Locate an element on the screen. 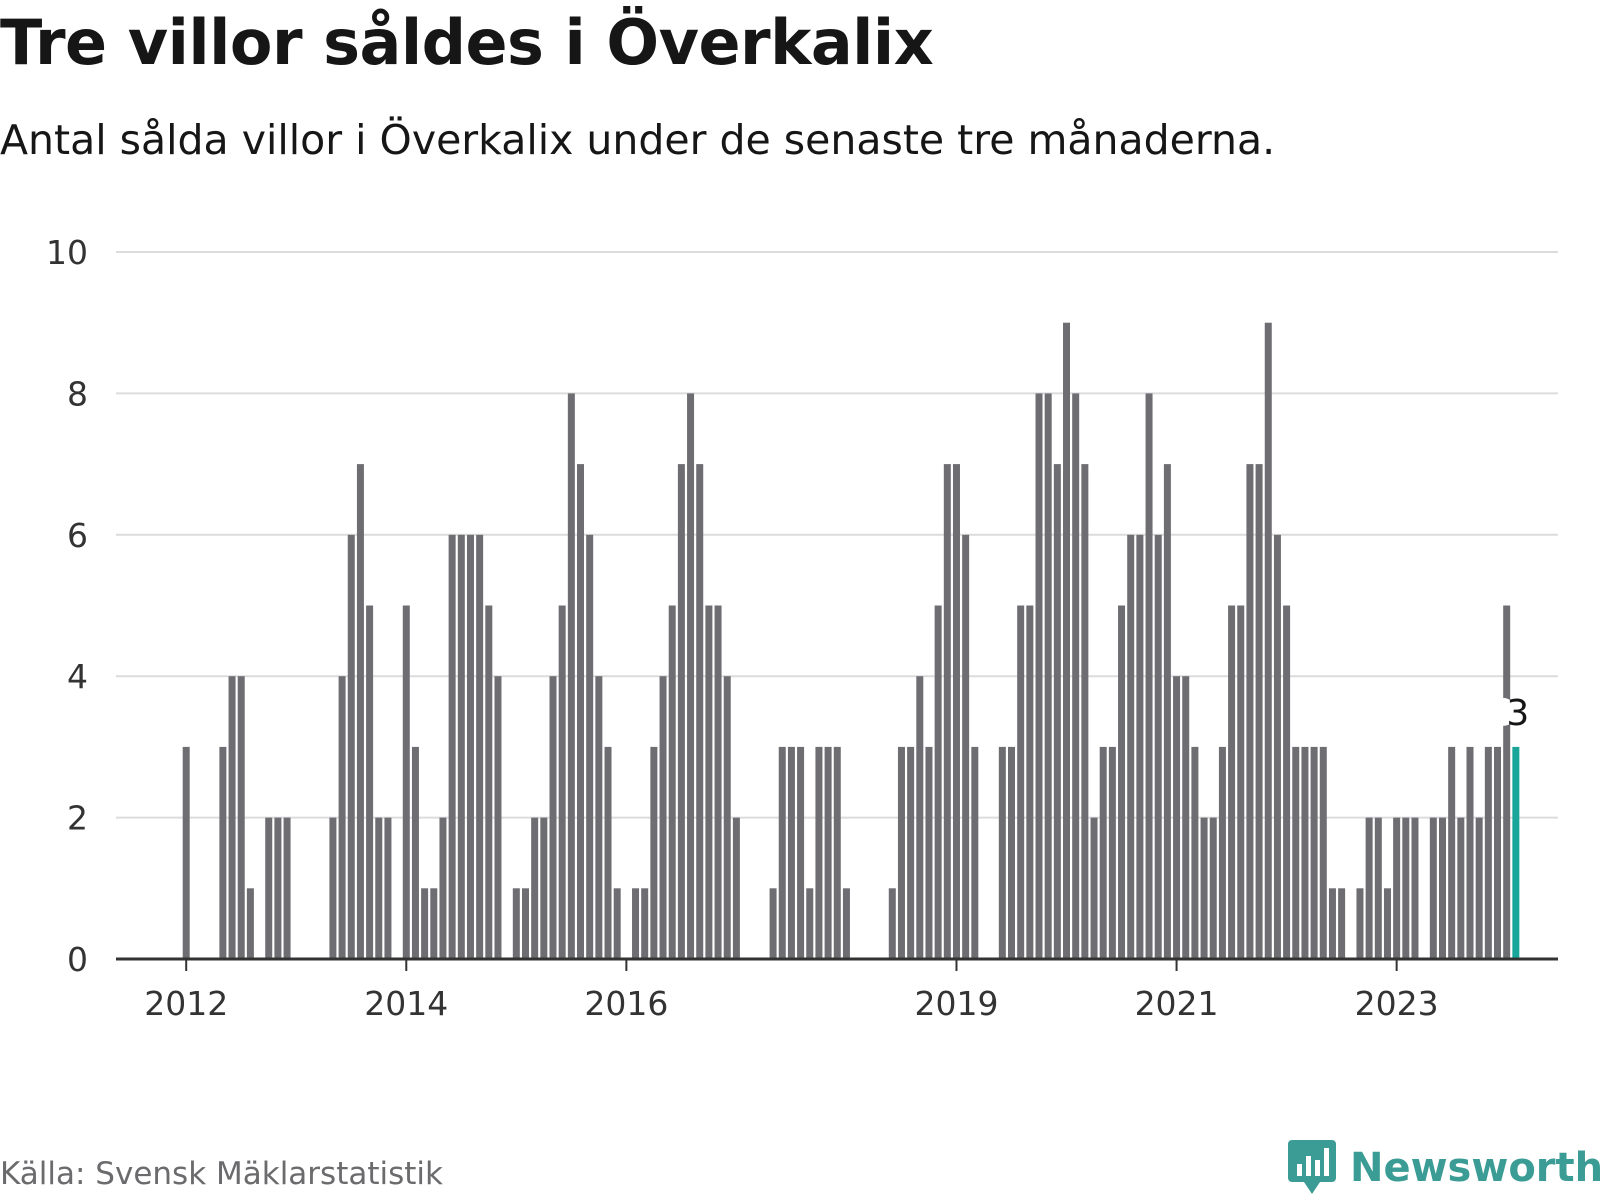  chart-title: Tre villor såldes i Överkalix is located at coordinates (467, 42).